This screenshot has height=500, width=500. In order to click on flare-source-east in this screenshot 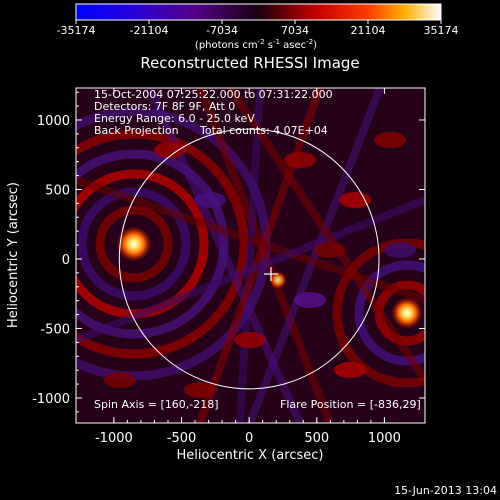, I will do `click(407, 313)`.